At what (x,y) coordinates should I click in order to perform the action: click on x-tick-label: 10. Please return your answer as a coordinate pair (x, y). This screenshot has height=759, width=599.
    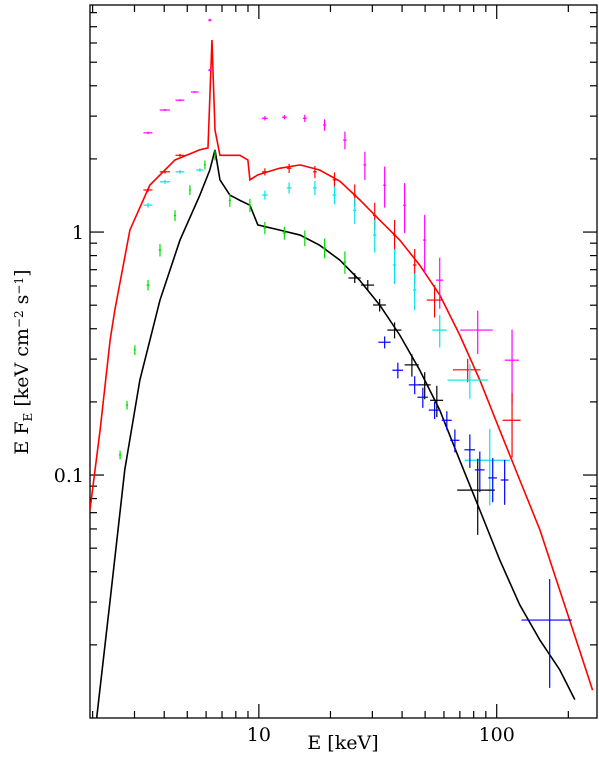
    Looking at the image, I should click on (259, 735).